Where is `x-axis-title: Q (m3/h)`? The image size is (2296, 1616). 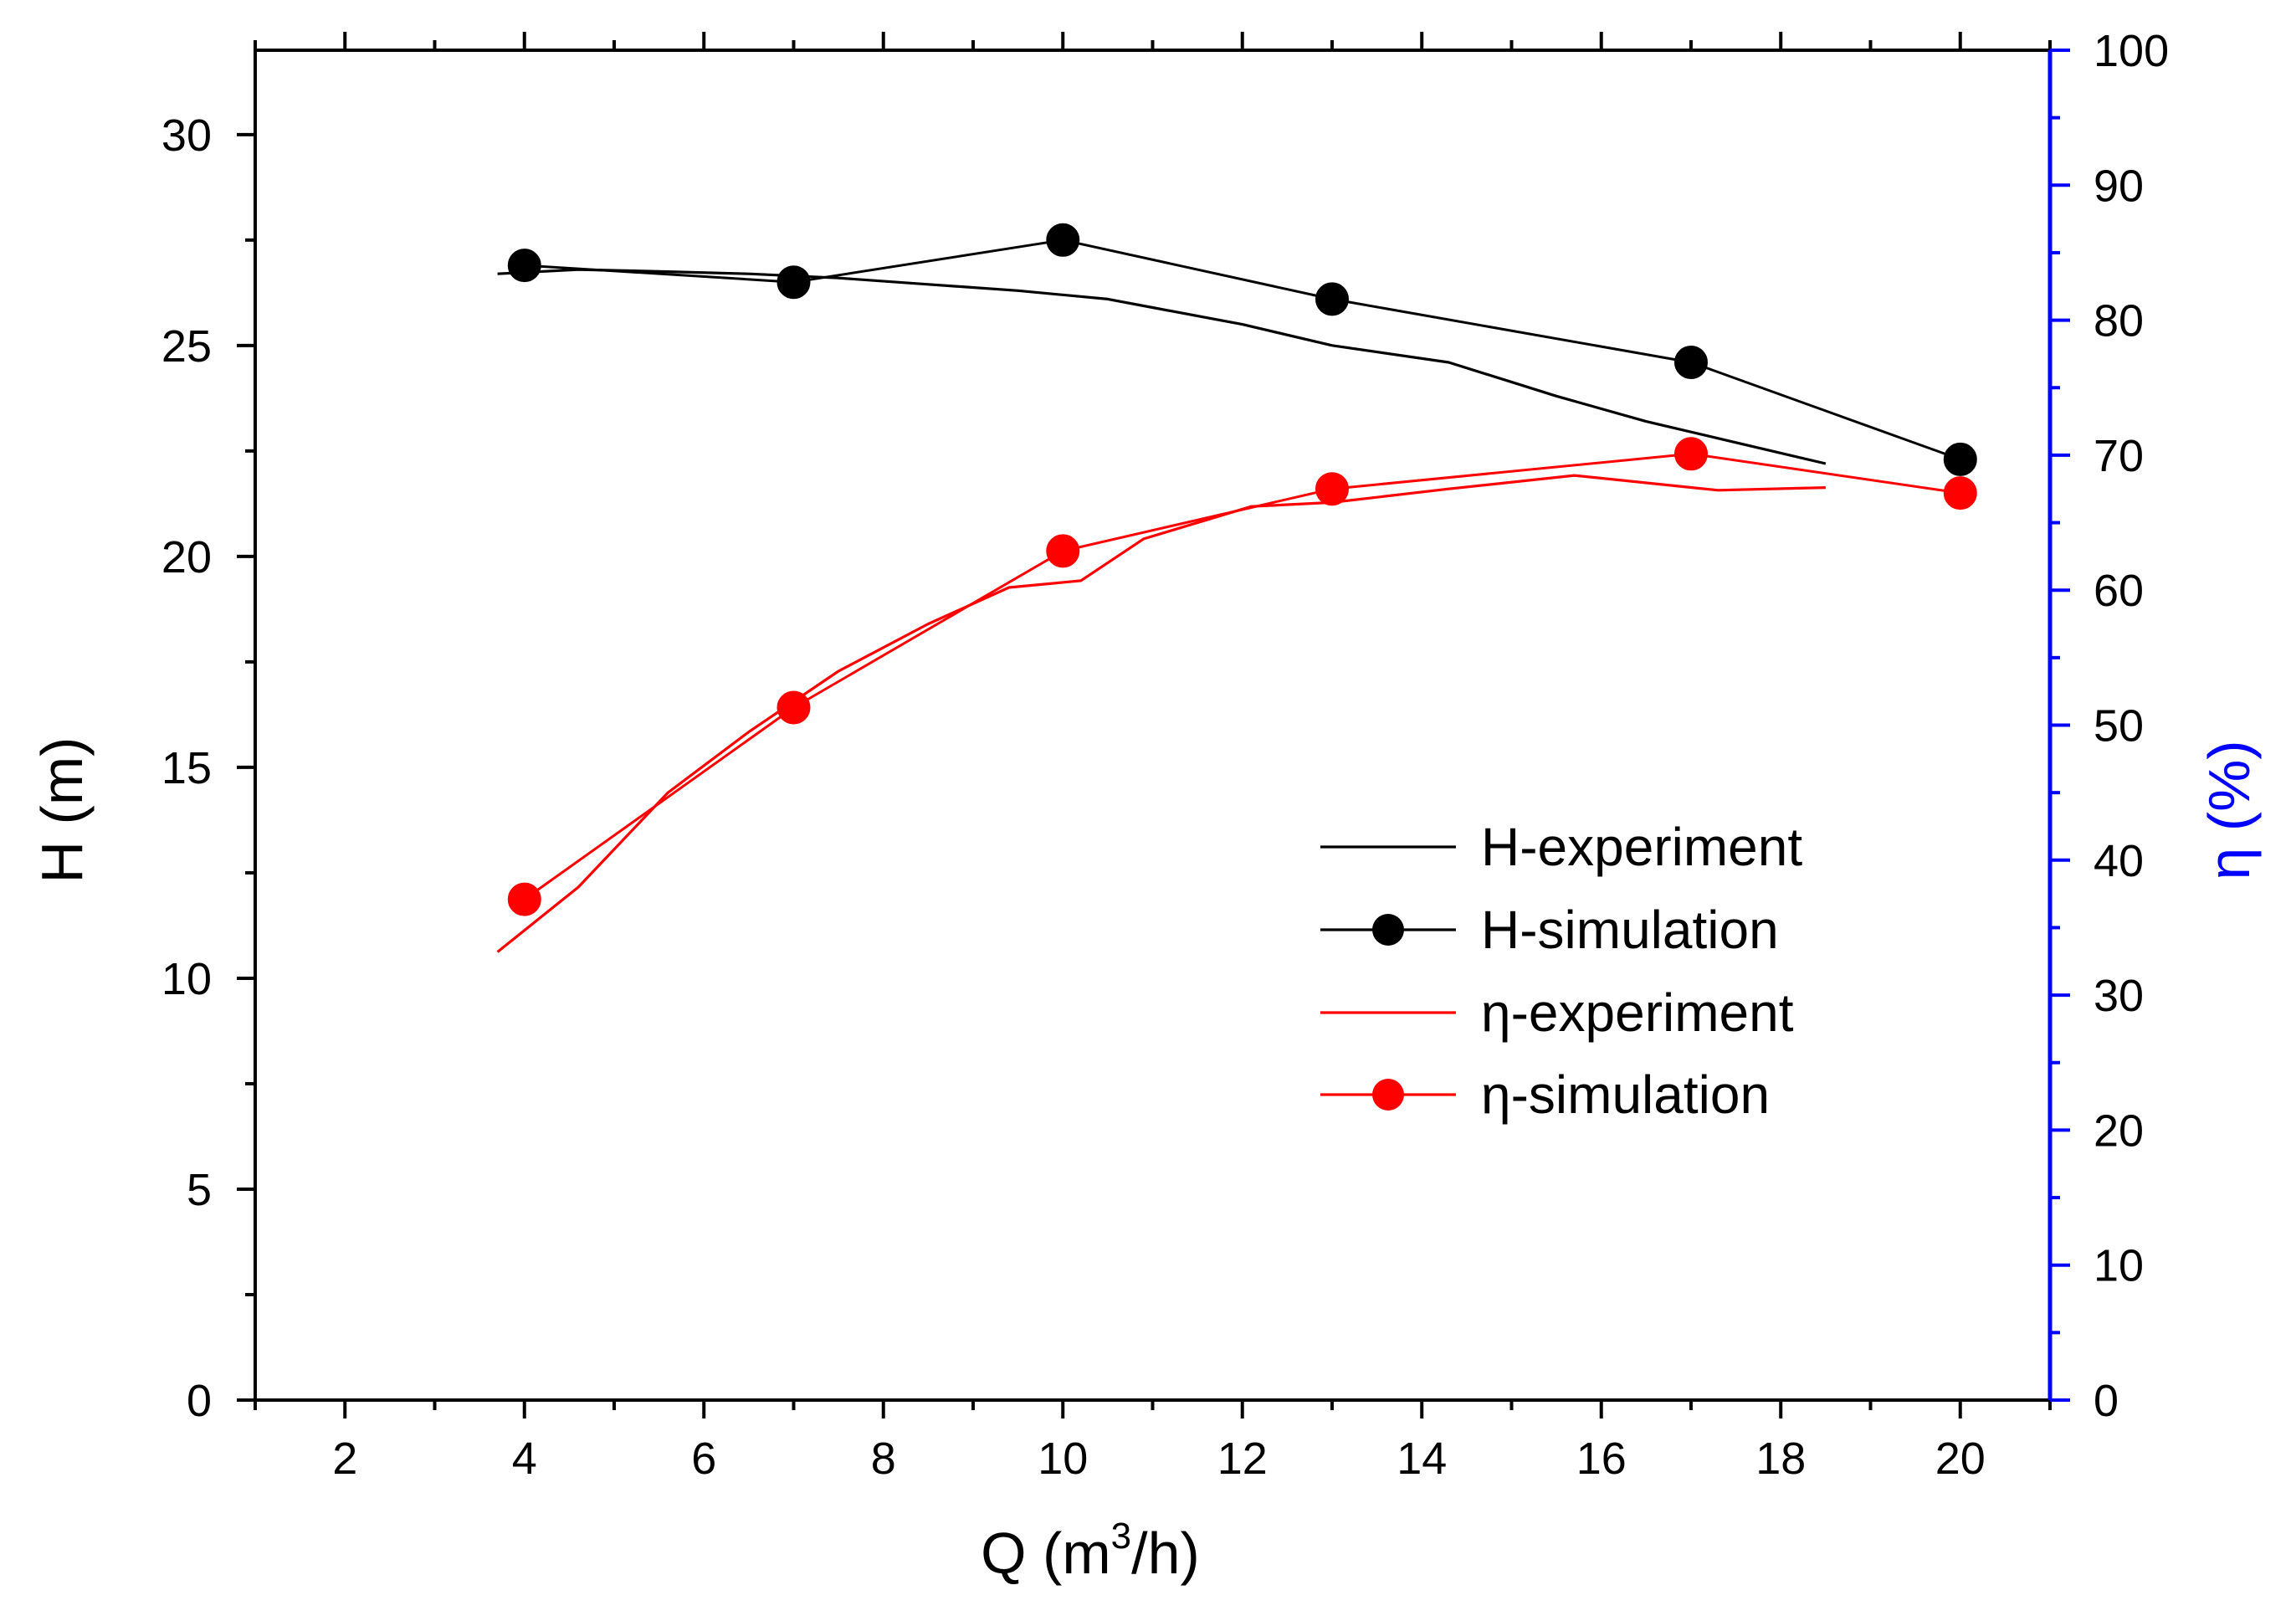 x-axis-title: Q (m3/h) is located at coordinates (1090, 1551).